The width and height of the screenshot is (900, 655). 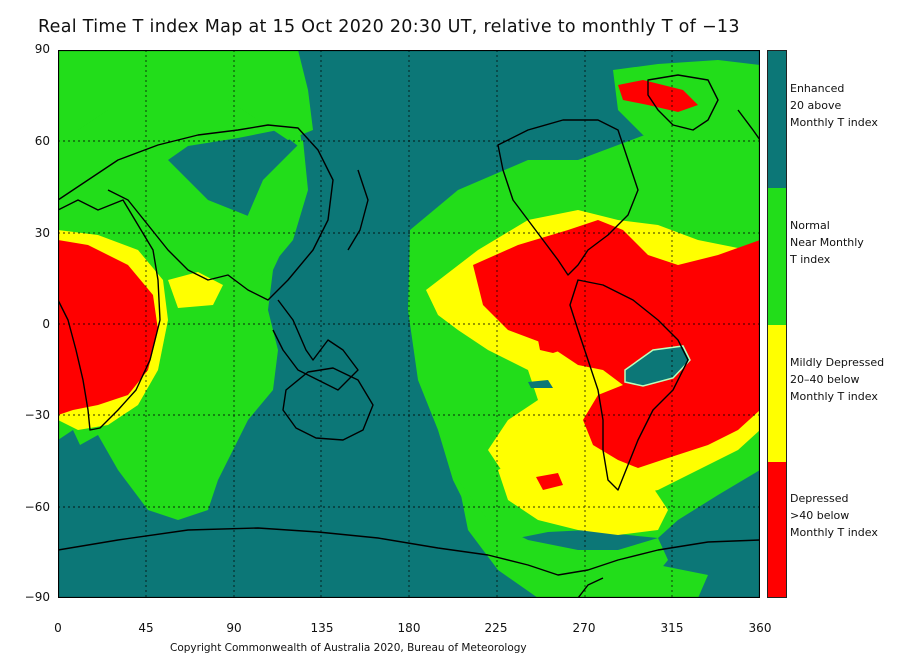 What do you see at coordinates (584, 628) in the screenshot?
I see `x-tick-label: 270` at bounding box center [584, 628].